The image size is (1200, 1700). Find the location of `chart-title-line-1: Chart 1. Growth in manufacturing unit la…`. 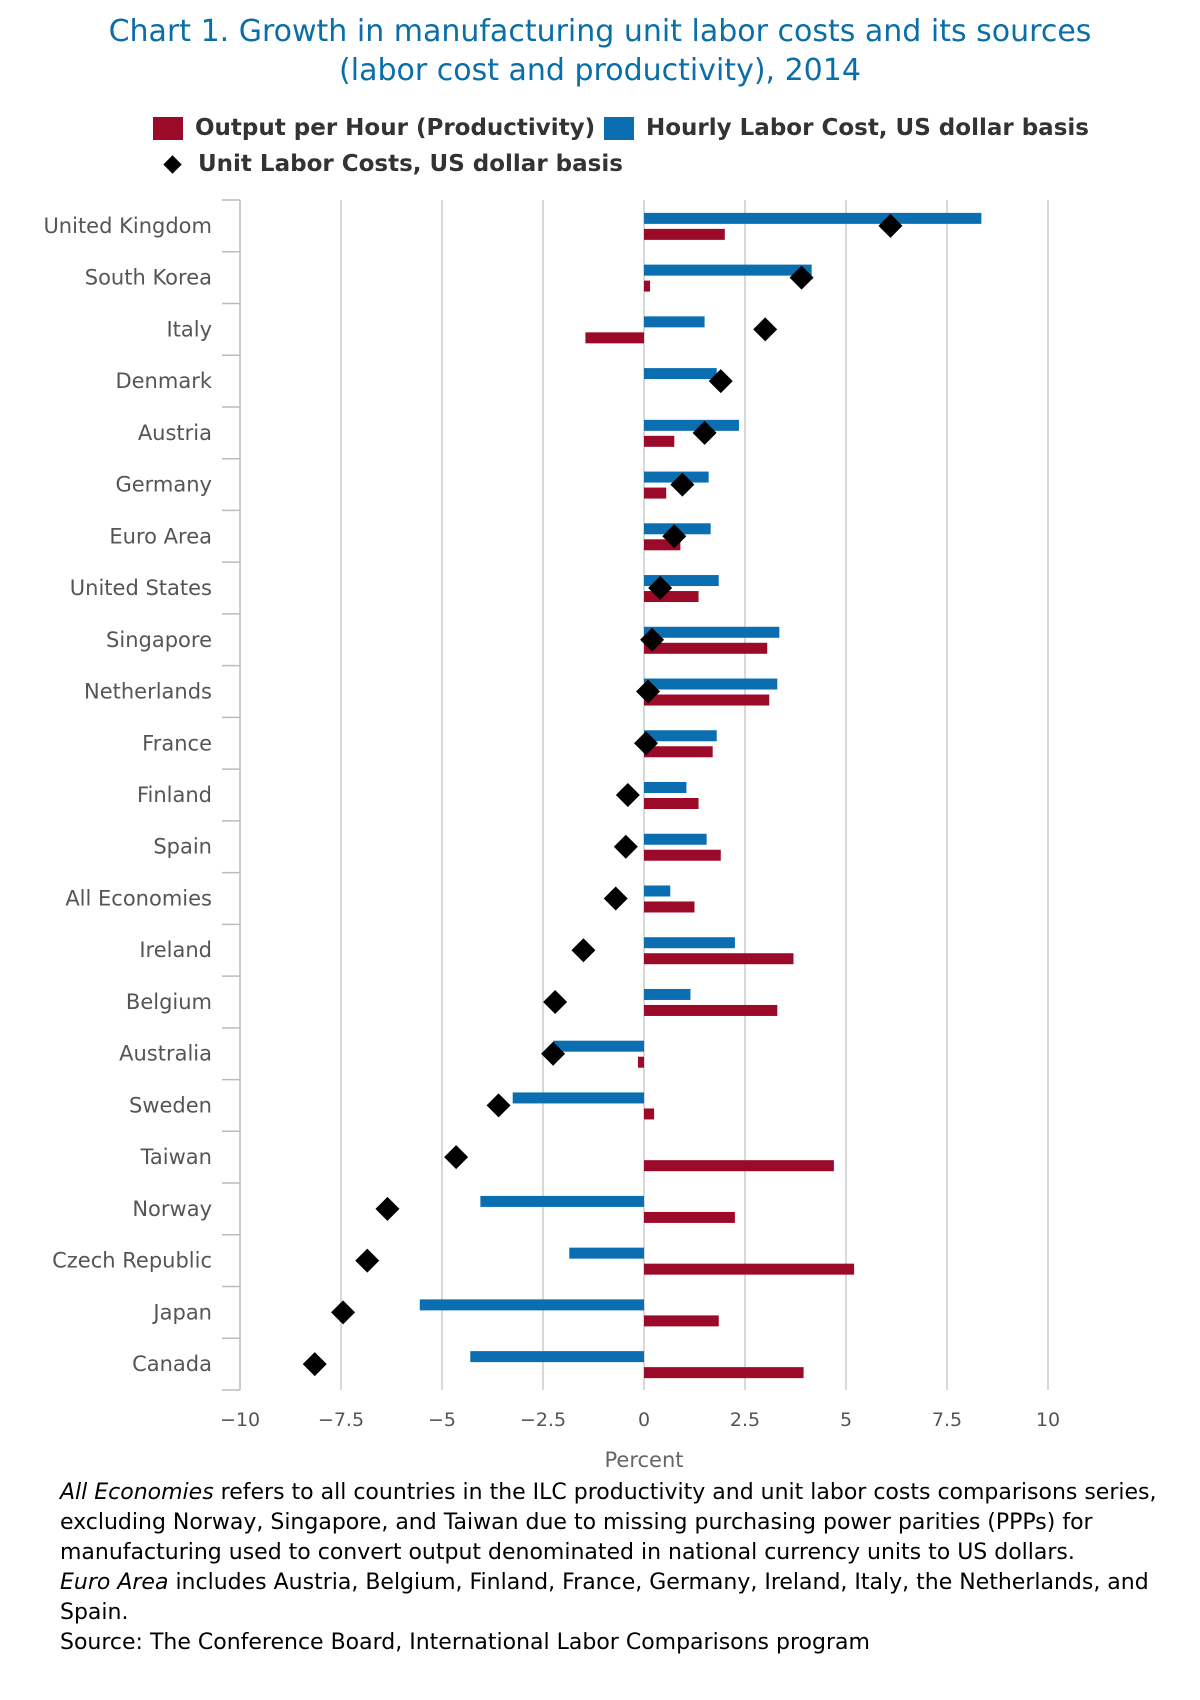

chart-title-line-1: Chart 1. Growth in manufacturing unit la… is located at coordinates (600, 31).